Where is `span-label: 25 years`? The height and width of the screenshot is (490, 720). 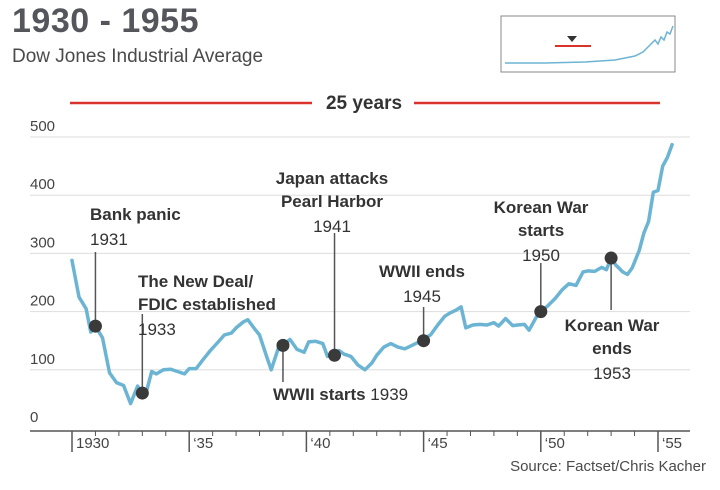 span-label: 25 years is located at coordinates (364, 103).